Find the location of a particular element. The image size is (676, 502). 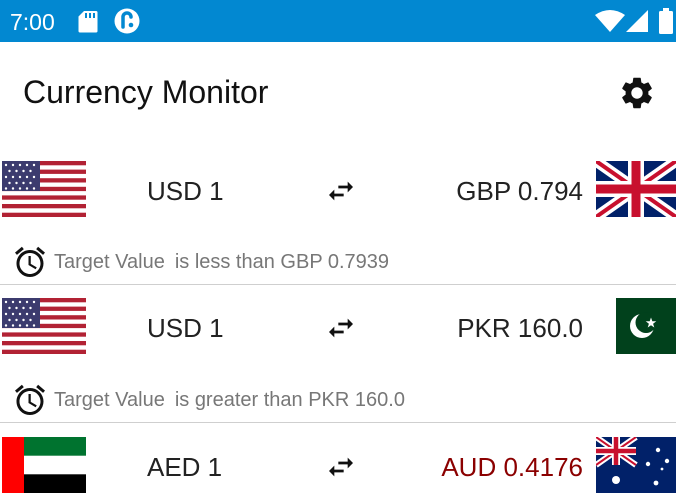

united-arab-emirates-flag is located at coordinates (44, 465).